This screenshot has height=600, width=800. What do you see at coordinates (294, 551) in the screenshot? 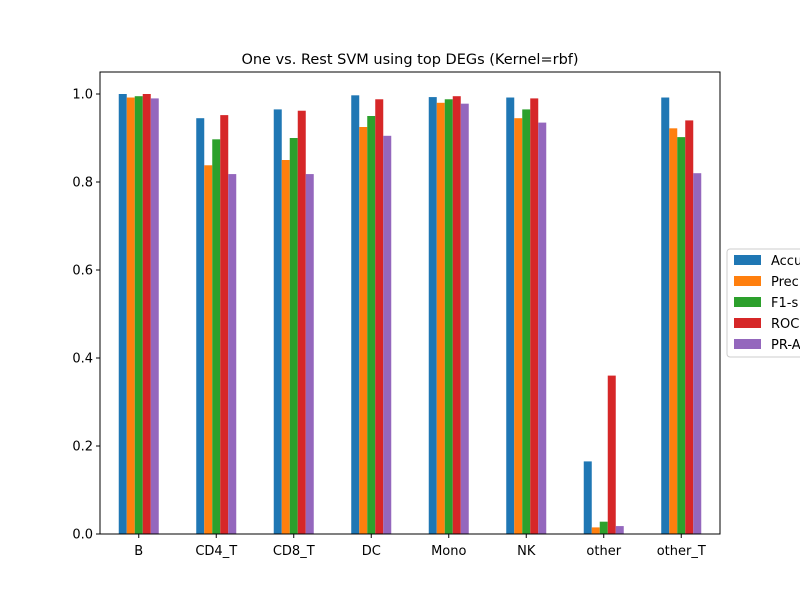
I see `x-tick-label: CD8_T` at bounding box center [294, 551].